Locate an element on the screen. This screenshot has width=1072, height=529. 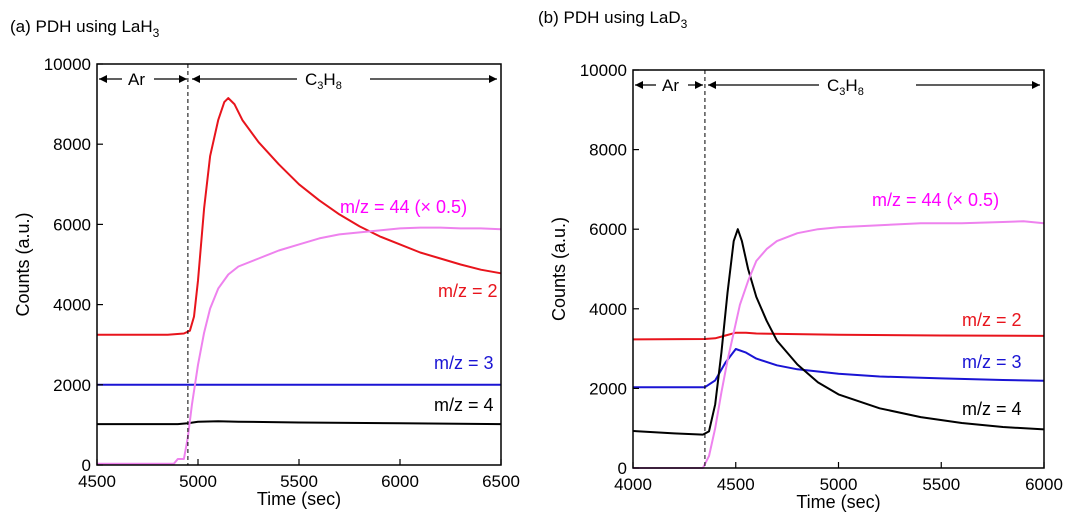
panel-title: (b) PDH using LaD3 is located at coordinates (613, 19).